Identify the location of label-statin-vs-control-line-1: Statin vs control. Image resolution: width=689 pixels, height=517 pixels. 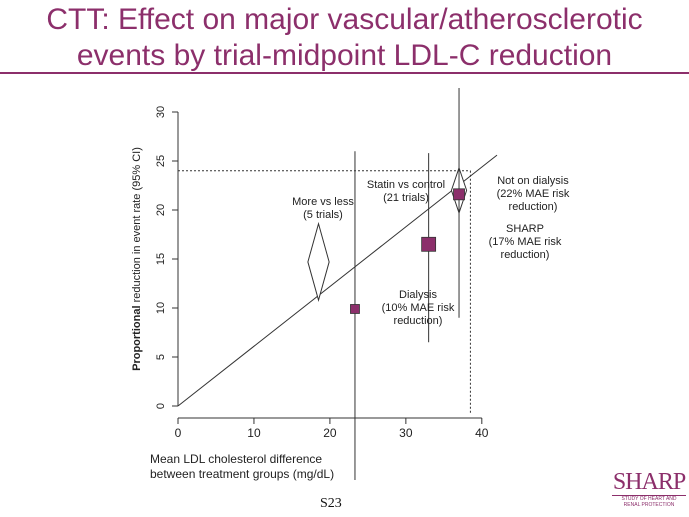
(406, 185).